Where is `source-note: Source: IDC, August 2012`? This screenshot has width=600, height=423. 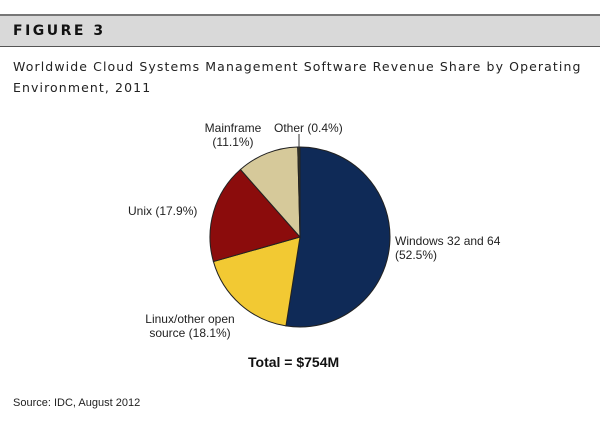 source-note: Source: IDC, August 2012 is located at coordinates (77, 403).